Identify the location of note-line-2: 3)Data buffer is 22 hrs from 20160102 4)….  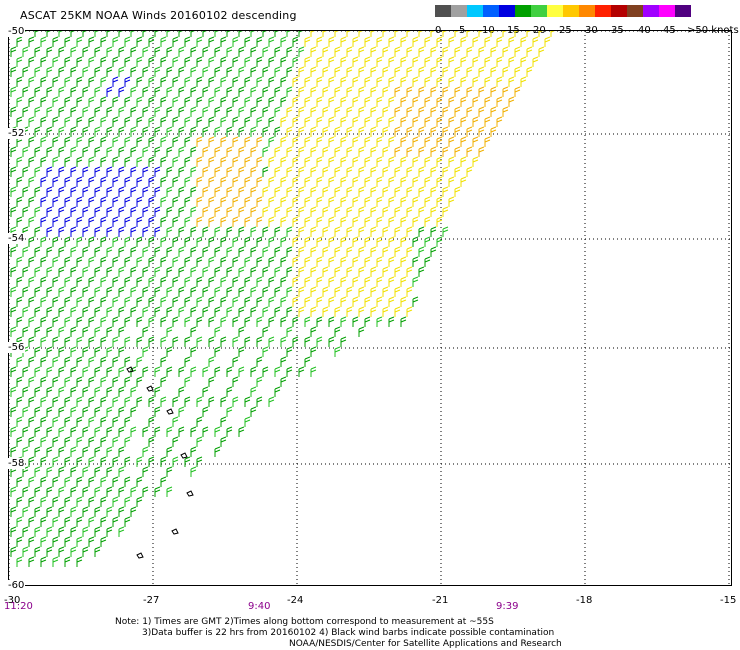
(348, 633).